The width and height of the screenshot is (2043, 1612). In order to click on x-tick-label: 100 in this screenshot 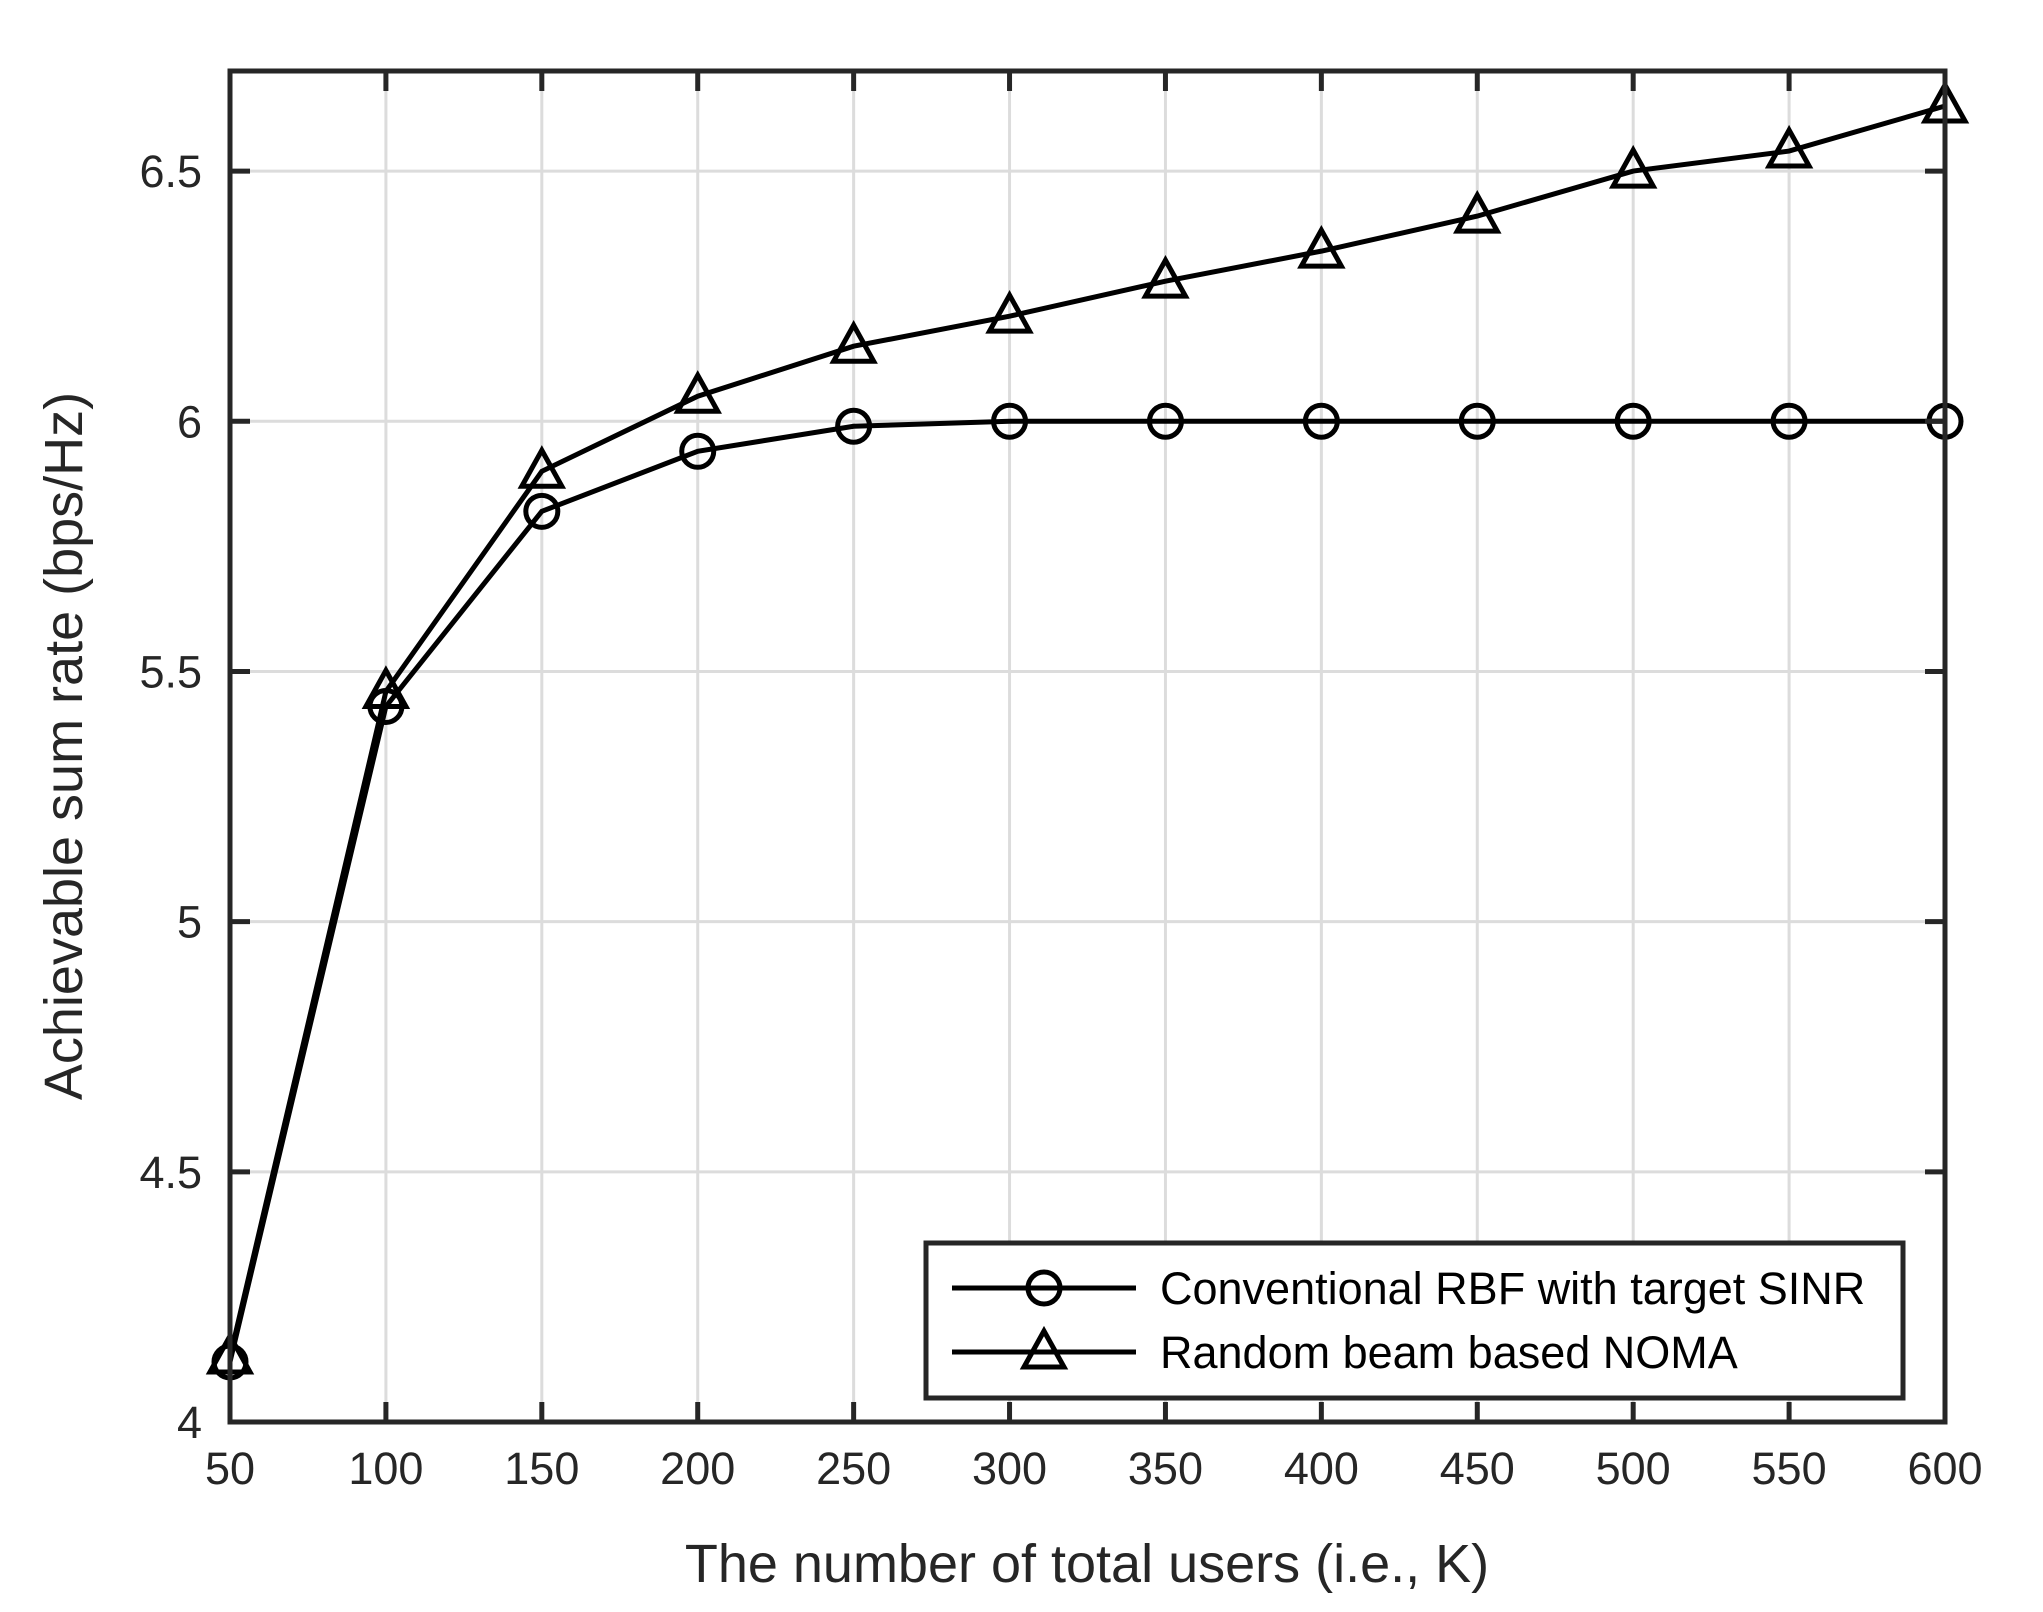, I will do `click(385, 1468)`.